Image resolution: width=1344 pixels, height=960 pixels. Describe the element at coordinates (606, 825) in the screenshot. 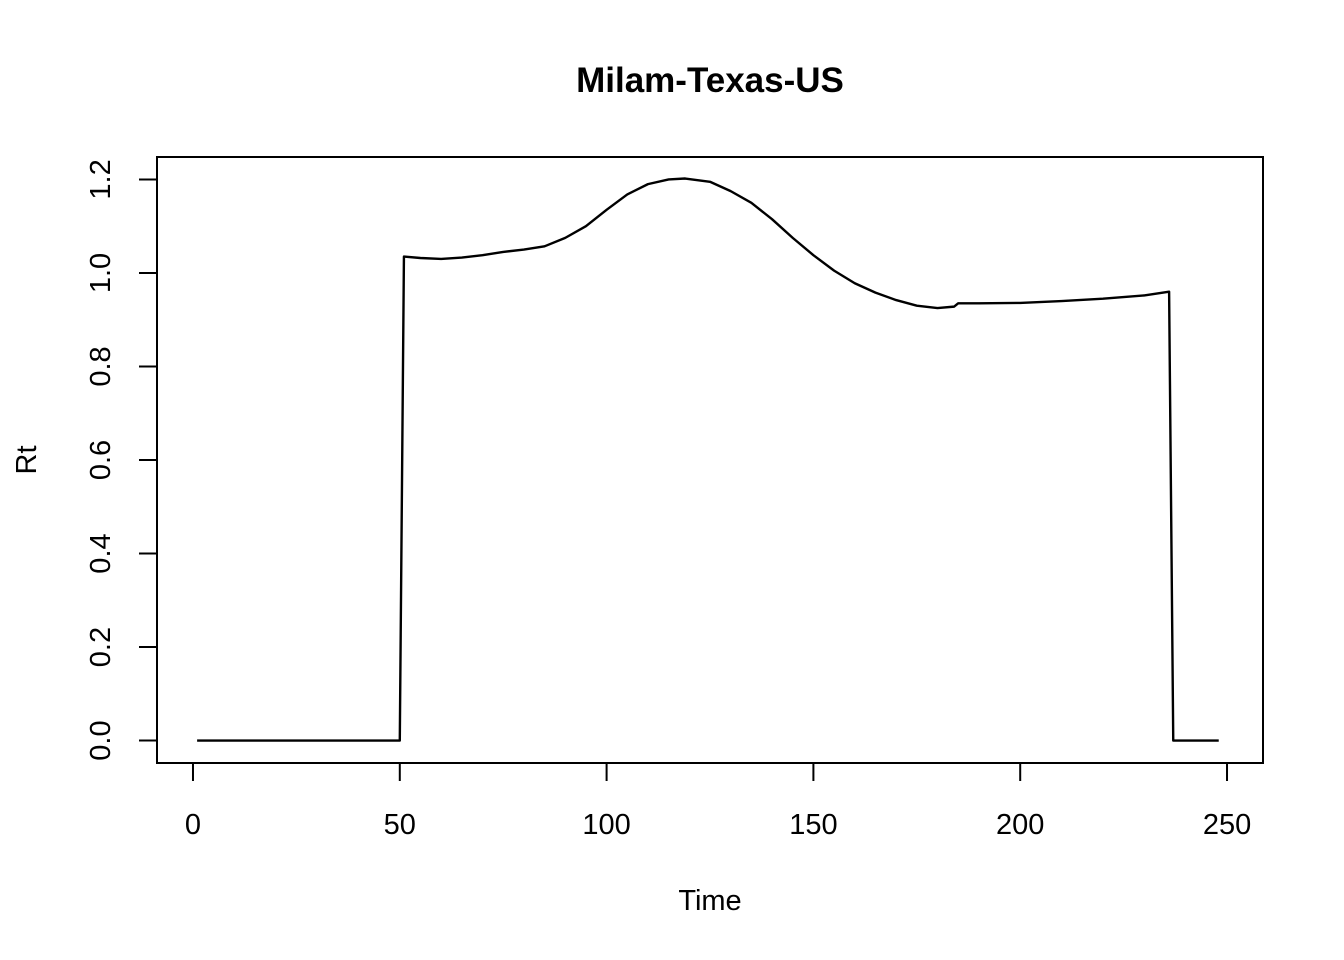

I see `x-tick-label: 100` at that location.